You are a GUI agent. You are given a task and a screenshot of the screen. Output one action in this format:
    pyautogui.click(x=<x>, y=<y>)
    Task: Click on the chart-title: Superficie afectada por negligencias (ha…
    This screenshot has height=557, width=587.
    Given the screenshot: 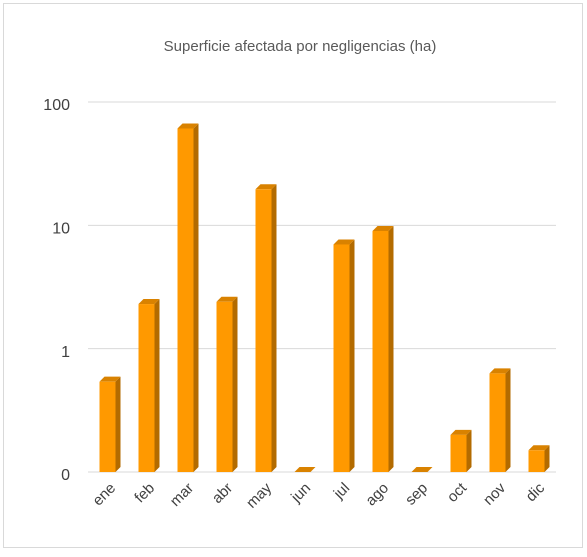 What is the action you would take?
    pyautogui.click(x=300, y=46)
    